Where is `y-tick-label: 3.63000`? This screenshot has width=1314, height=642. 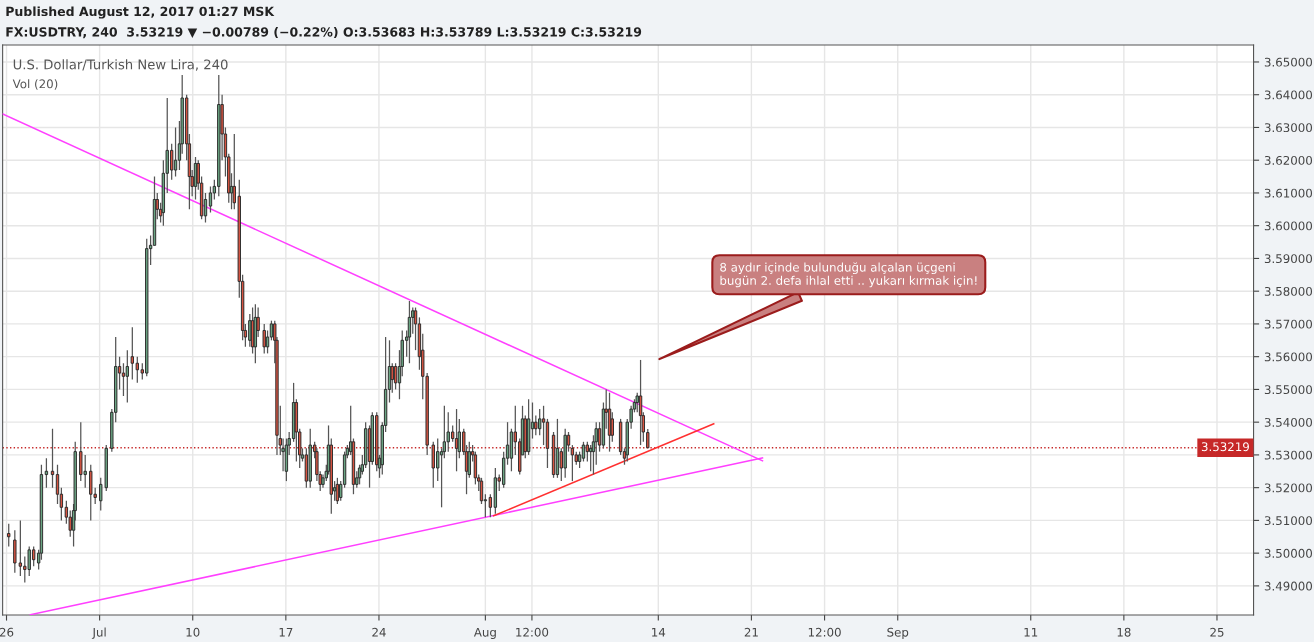 y-tick-label: 3.63000 is located at coordinates (1288, 128).